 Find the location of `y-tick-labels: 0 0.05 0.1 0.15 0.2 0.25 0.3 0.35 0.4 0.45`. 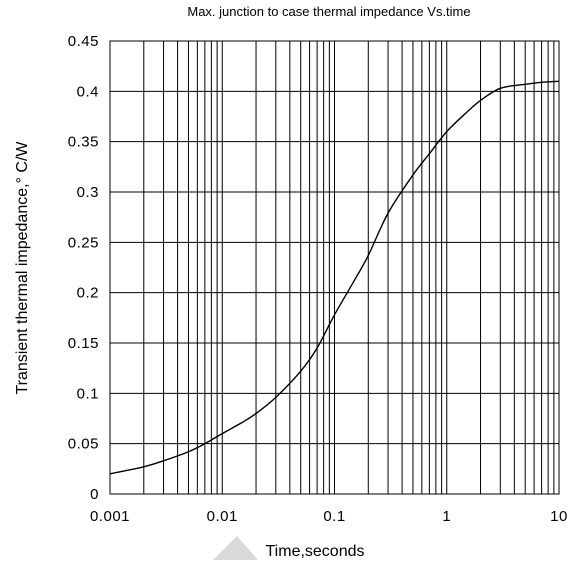

y-tick-labels: 0 0.05 0.1 0.15 0.2 0.25 0.3 0.35 0.4 0.45 is located at coordinates (83, 268).